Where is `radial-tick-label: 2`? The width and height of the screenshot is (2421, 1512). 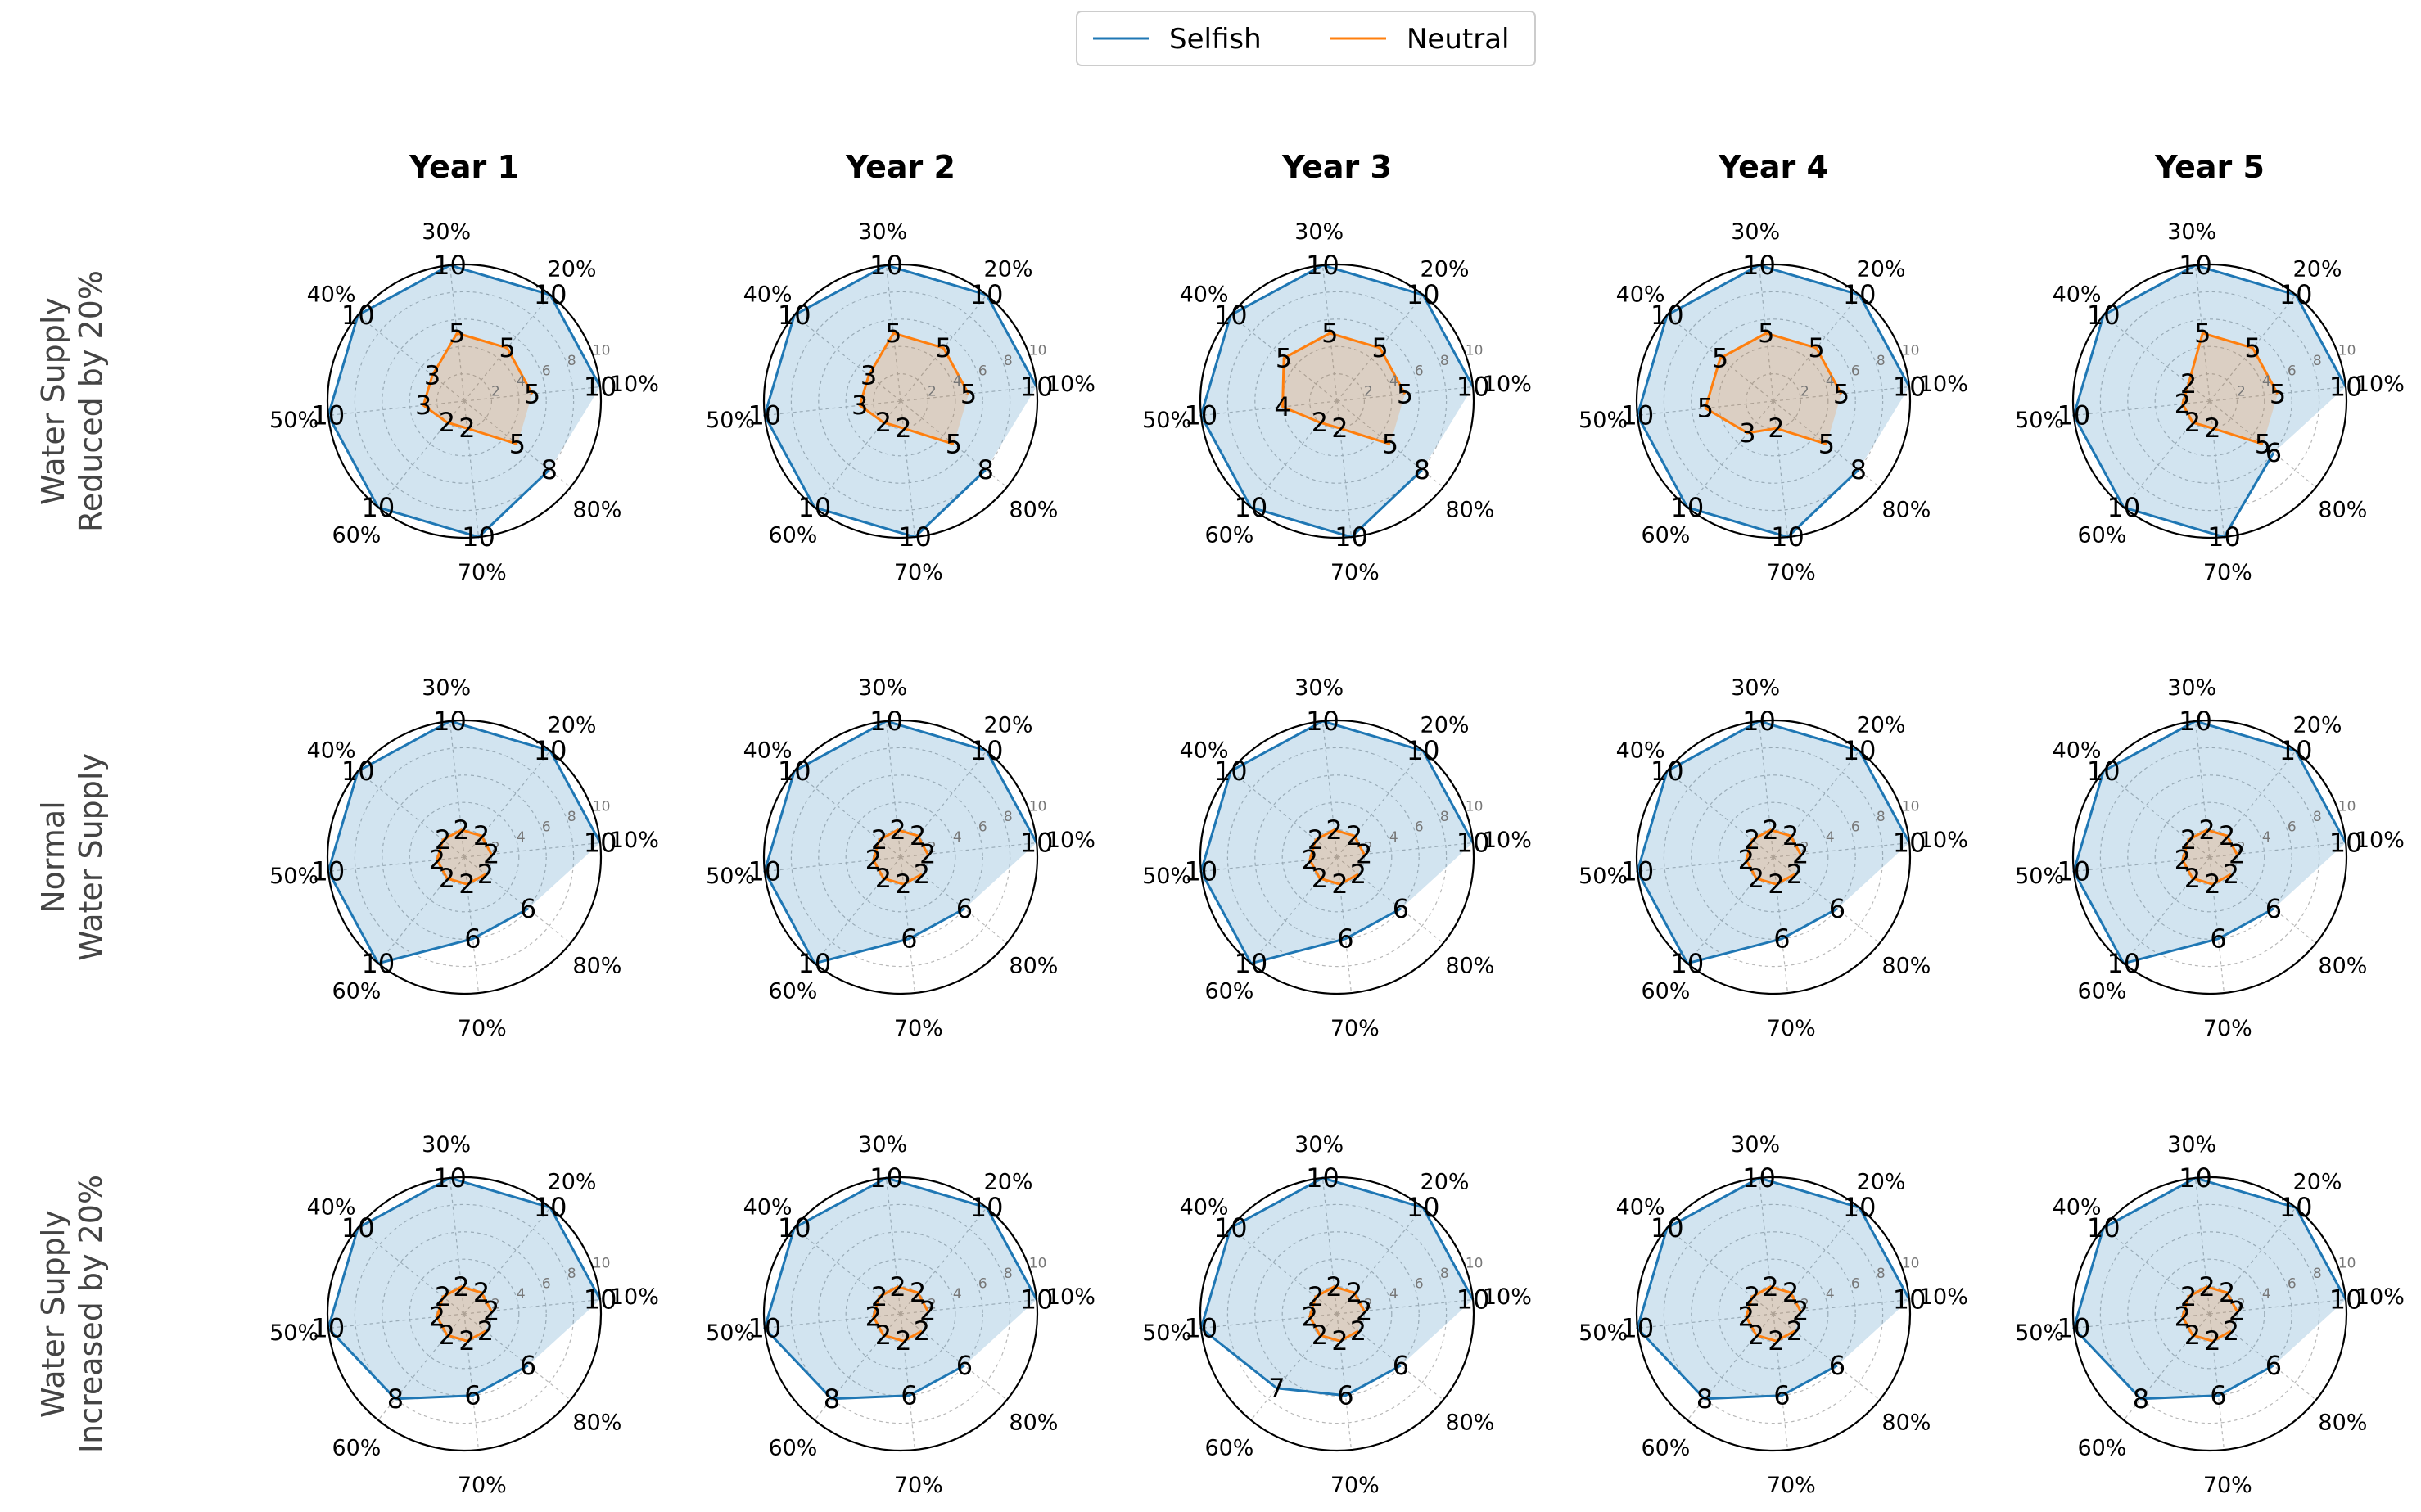 radial-tick-label: 2 is located at coordinates (1804, 847).